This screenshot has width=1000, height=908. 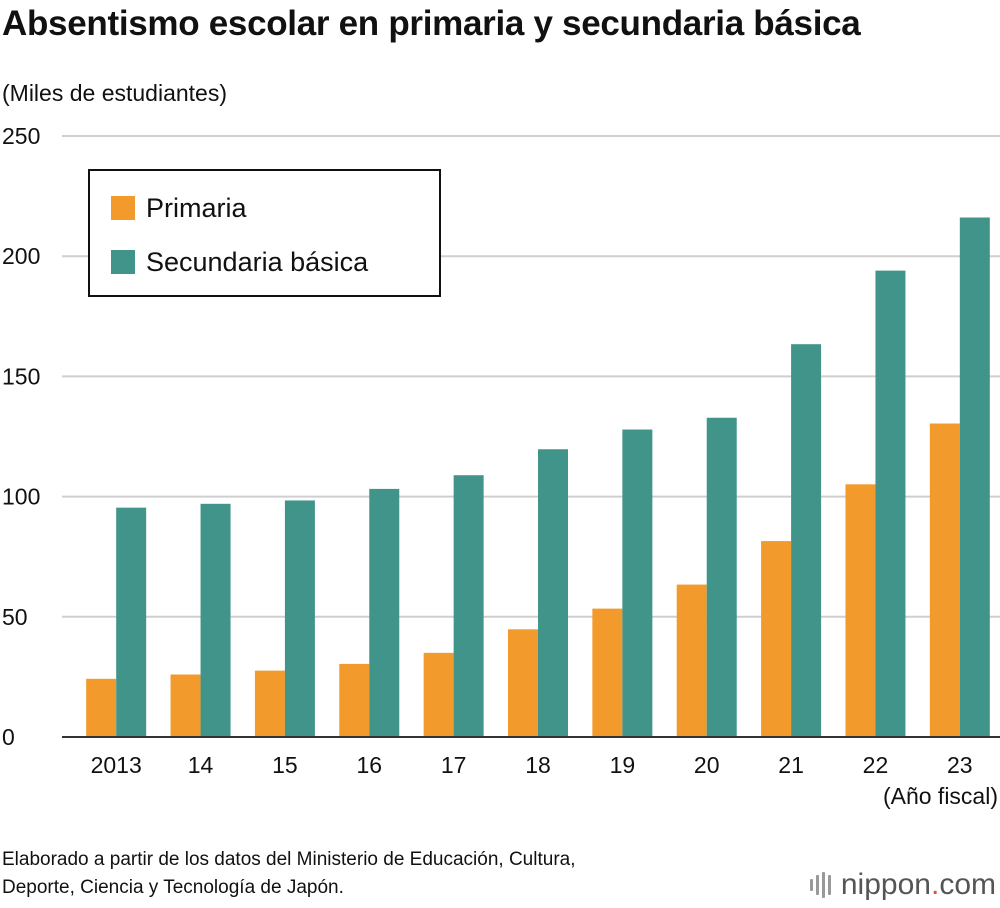 I want to click on x-tick-label: 16, so click(x=369, y=765).